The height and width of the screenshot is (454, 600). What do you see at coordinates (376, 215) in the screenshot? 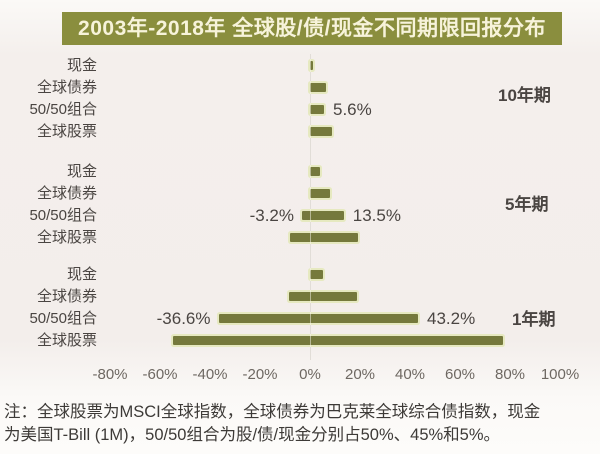
I see `max-value-label: 13.5%` at bounding box center [376, 215].